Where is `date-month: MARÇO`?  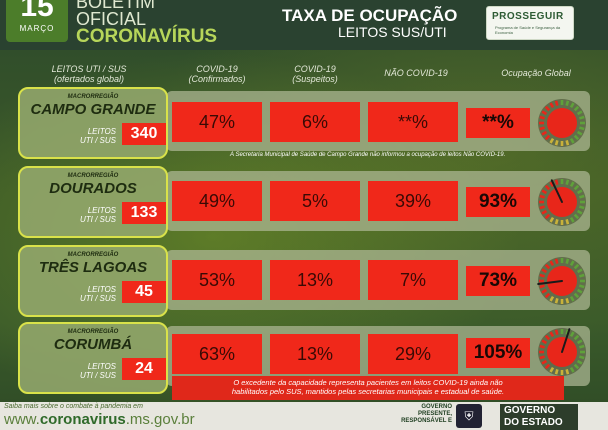
date-month: MARÇO is located at coordinates (37, 28).